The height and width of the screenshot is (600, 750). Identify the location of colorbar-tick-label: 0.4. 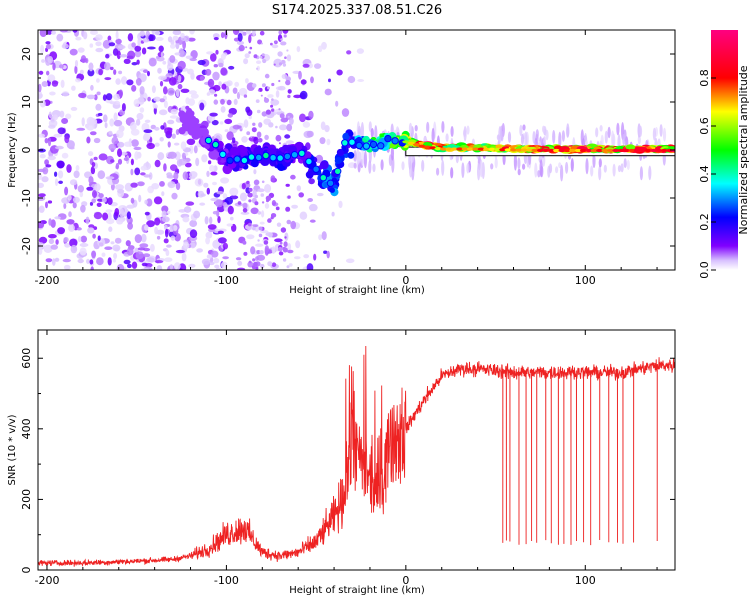
(704, 174).